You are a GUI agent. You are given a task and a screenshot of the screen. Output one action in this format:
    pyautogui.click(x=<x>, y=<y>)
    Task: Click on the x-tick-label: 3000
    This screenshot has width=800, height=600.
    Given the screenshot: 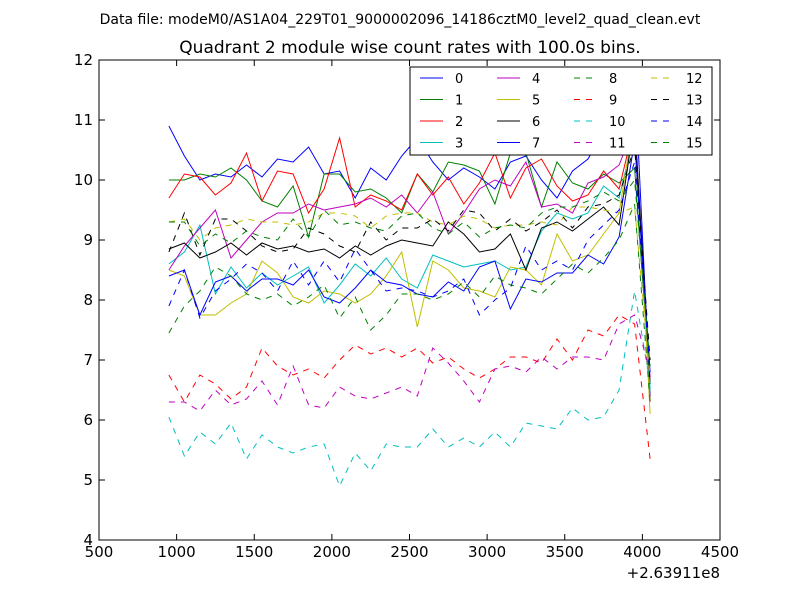 What is the action you would take?
    pyautogui.click(x=487, y=552)
    